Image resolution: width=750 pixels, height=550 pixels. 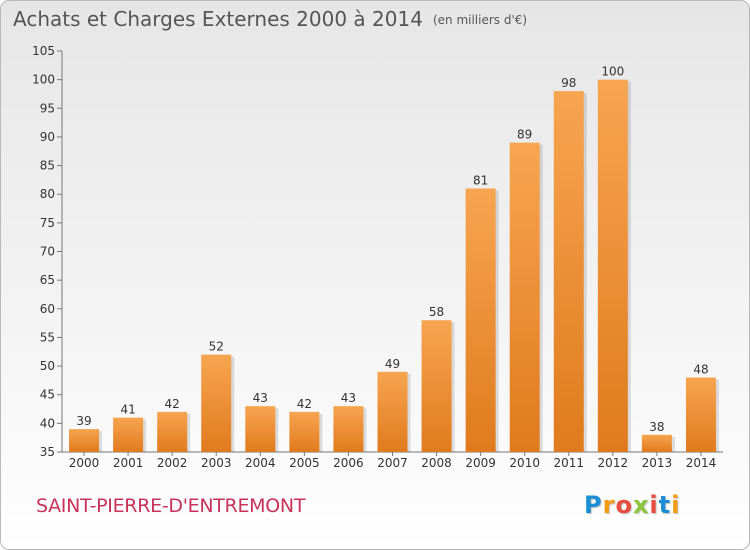 What do you see at coordinates (524, 463) in the screenshot?
I see `x-tick-label: 2010` at bounding box center [524, 463].